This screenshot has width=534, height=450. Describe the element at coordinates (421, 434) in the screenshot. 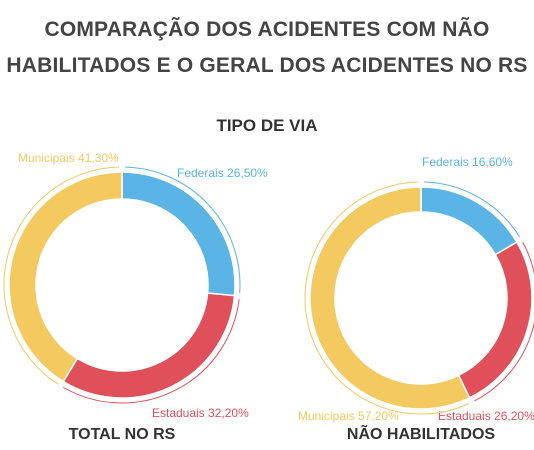

I see `chart-caption-nao-habilitados: NÃO HABILITADOS` at that location.